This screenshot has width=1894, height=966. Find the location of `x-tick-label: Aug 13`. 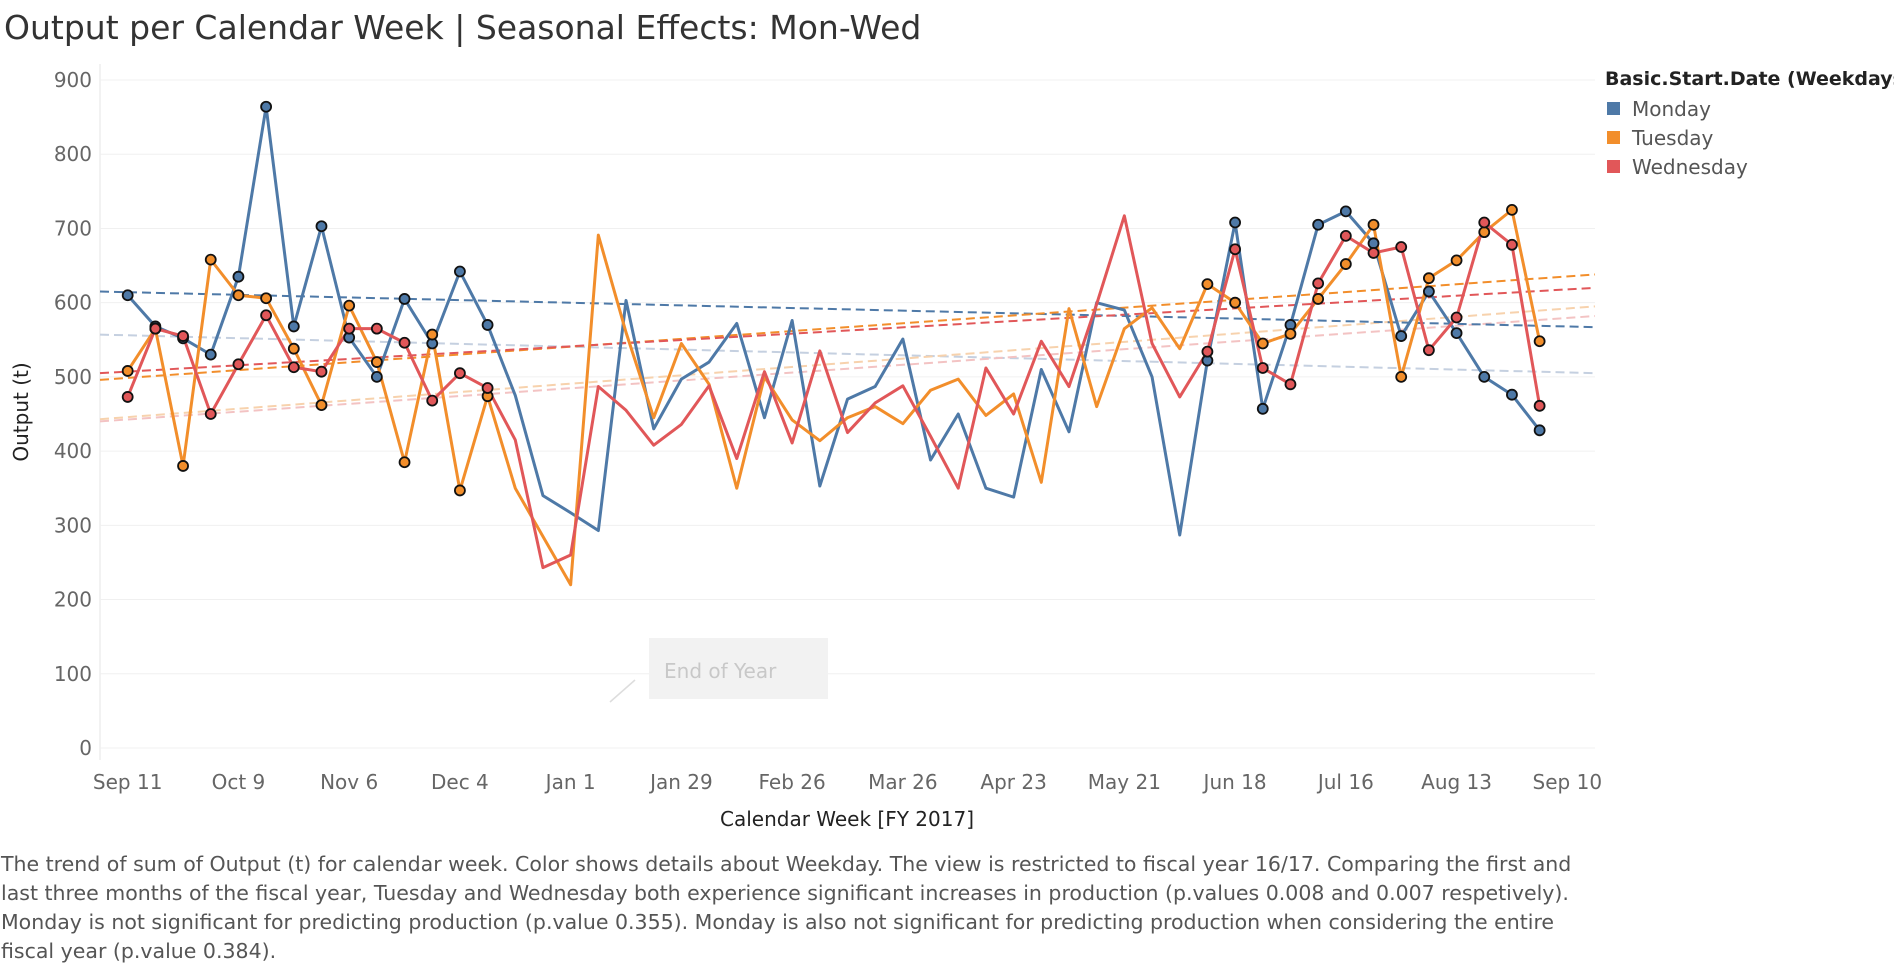

x-tick-label: Aug 13 is located at coordinates (1456, 782).